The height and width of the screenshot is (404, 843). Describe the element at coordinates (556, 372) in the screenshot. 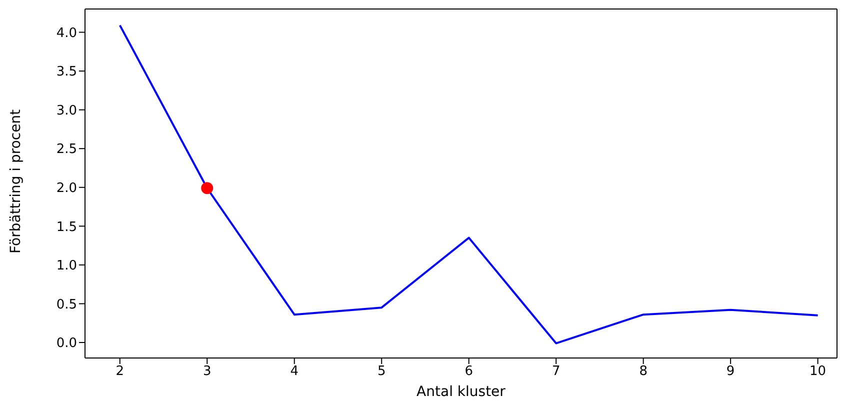

I see `x-tick-label: 7` at that location.